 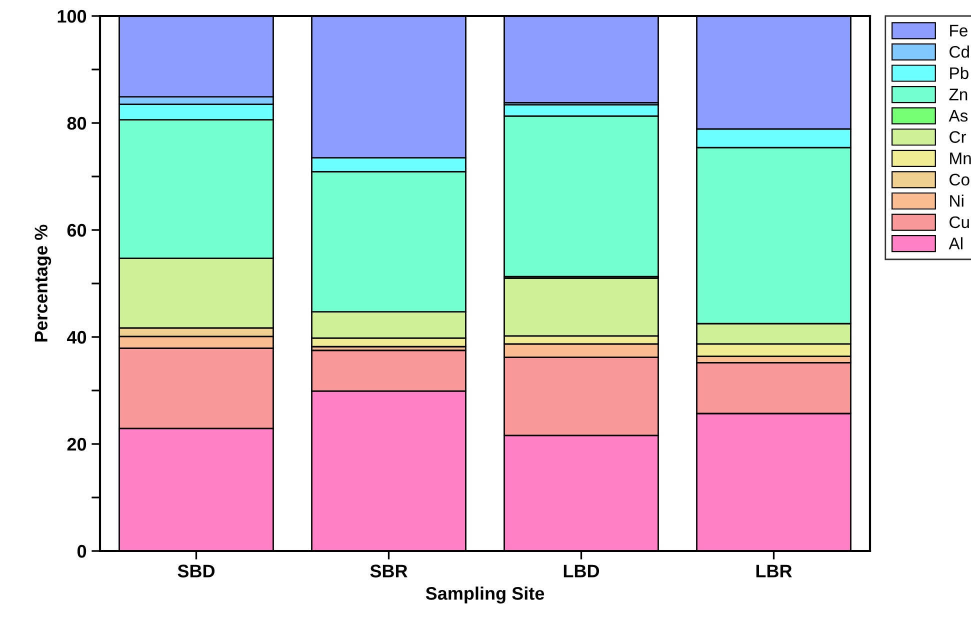 What do you see at coordinates (485, 595) in the screenshot?
I see `x-axis-title: Sampling Site` at bounding box center [485, 595].